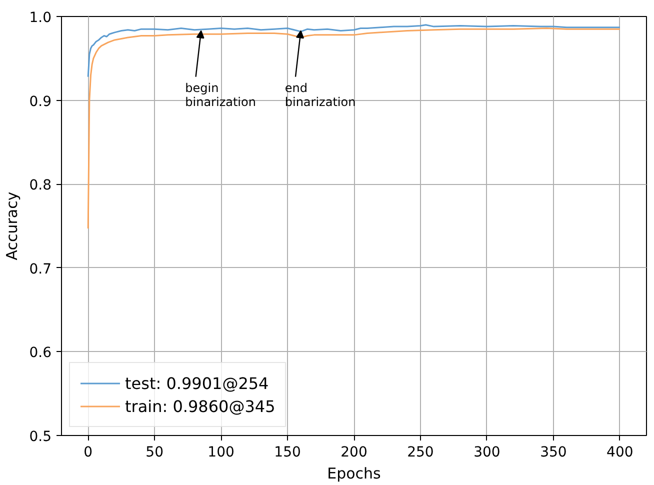  Describe the element at coordinates (40, 269) in the screenshot. I see `y-tick-label: 0.7` at that location.